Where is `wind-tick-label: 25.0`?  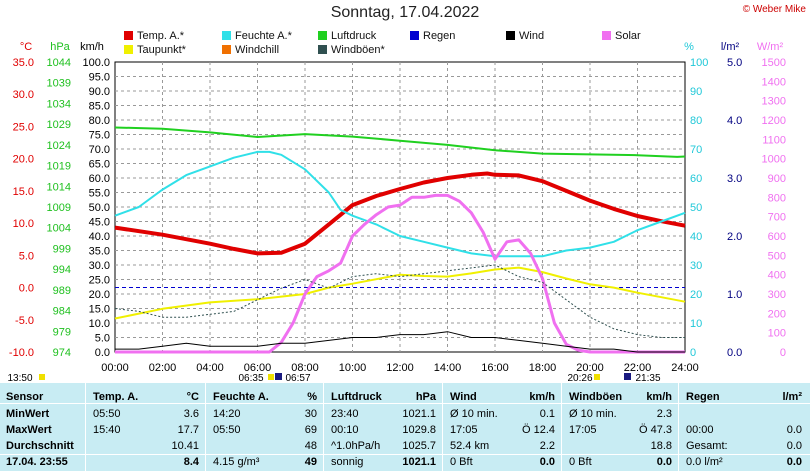 wind-tick-label: 25.0 is located at coordinates (99, 281).